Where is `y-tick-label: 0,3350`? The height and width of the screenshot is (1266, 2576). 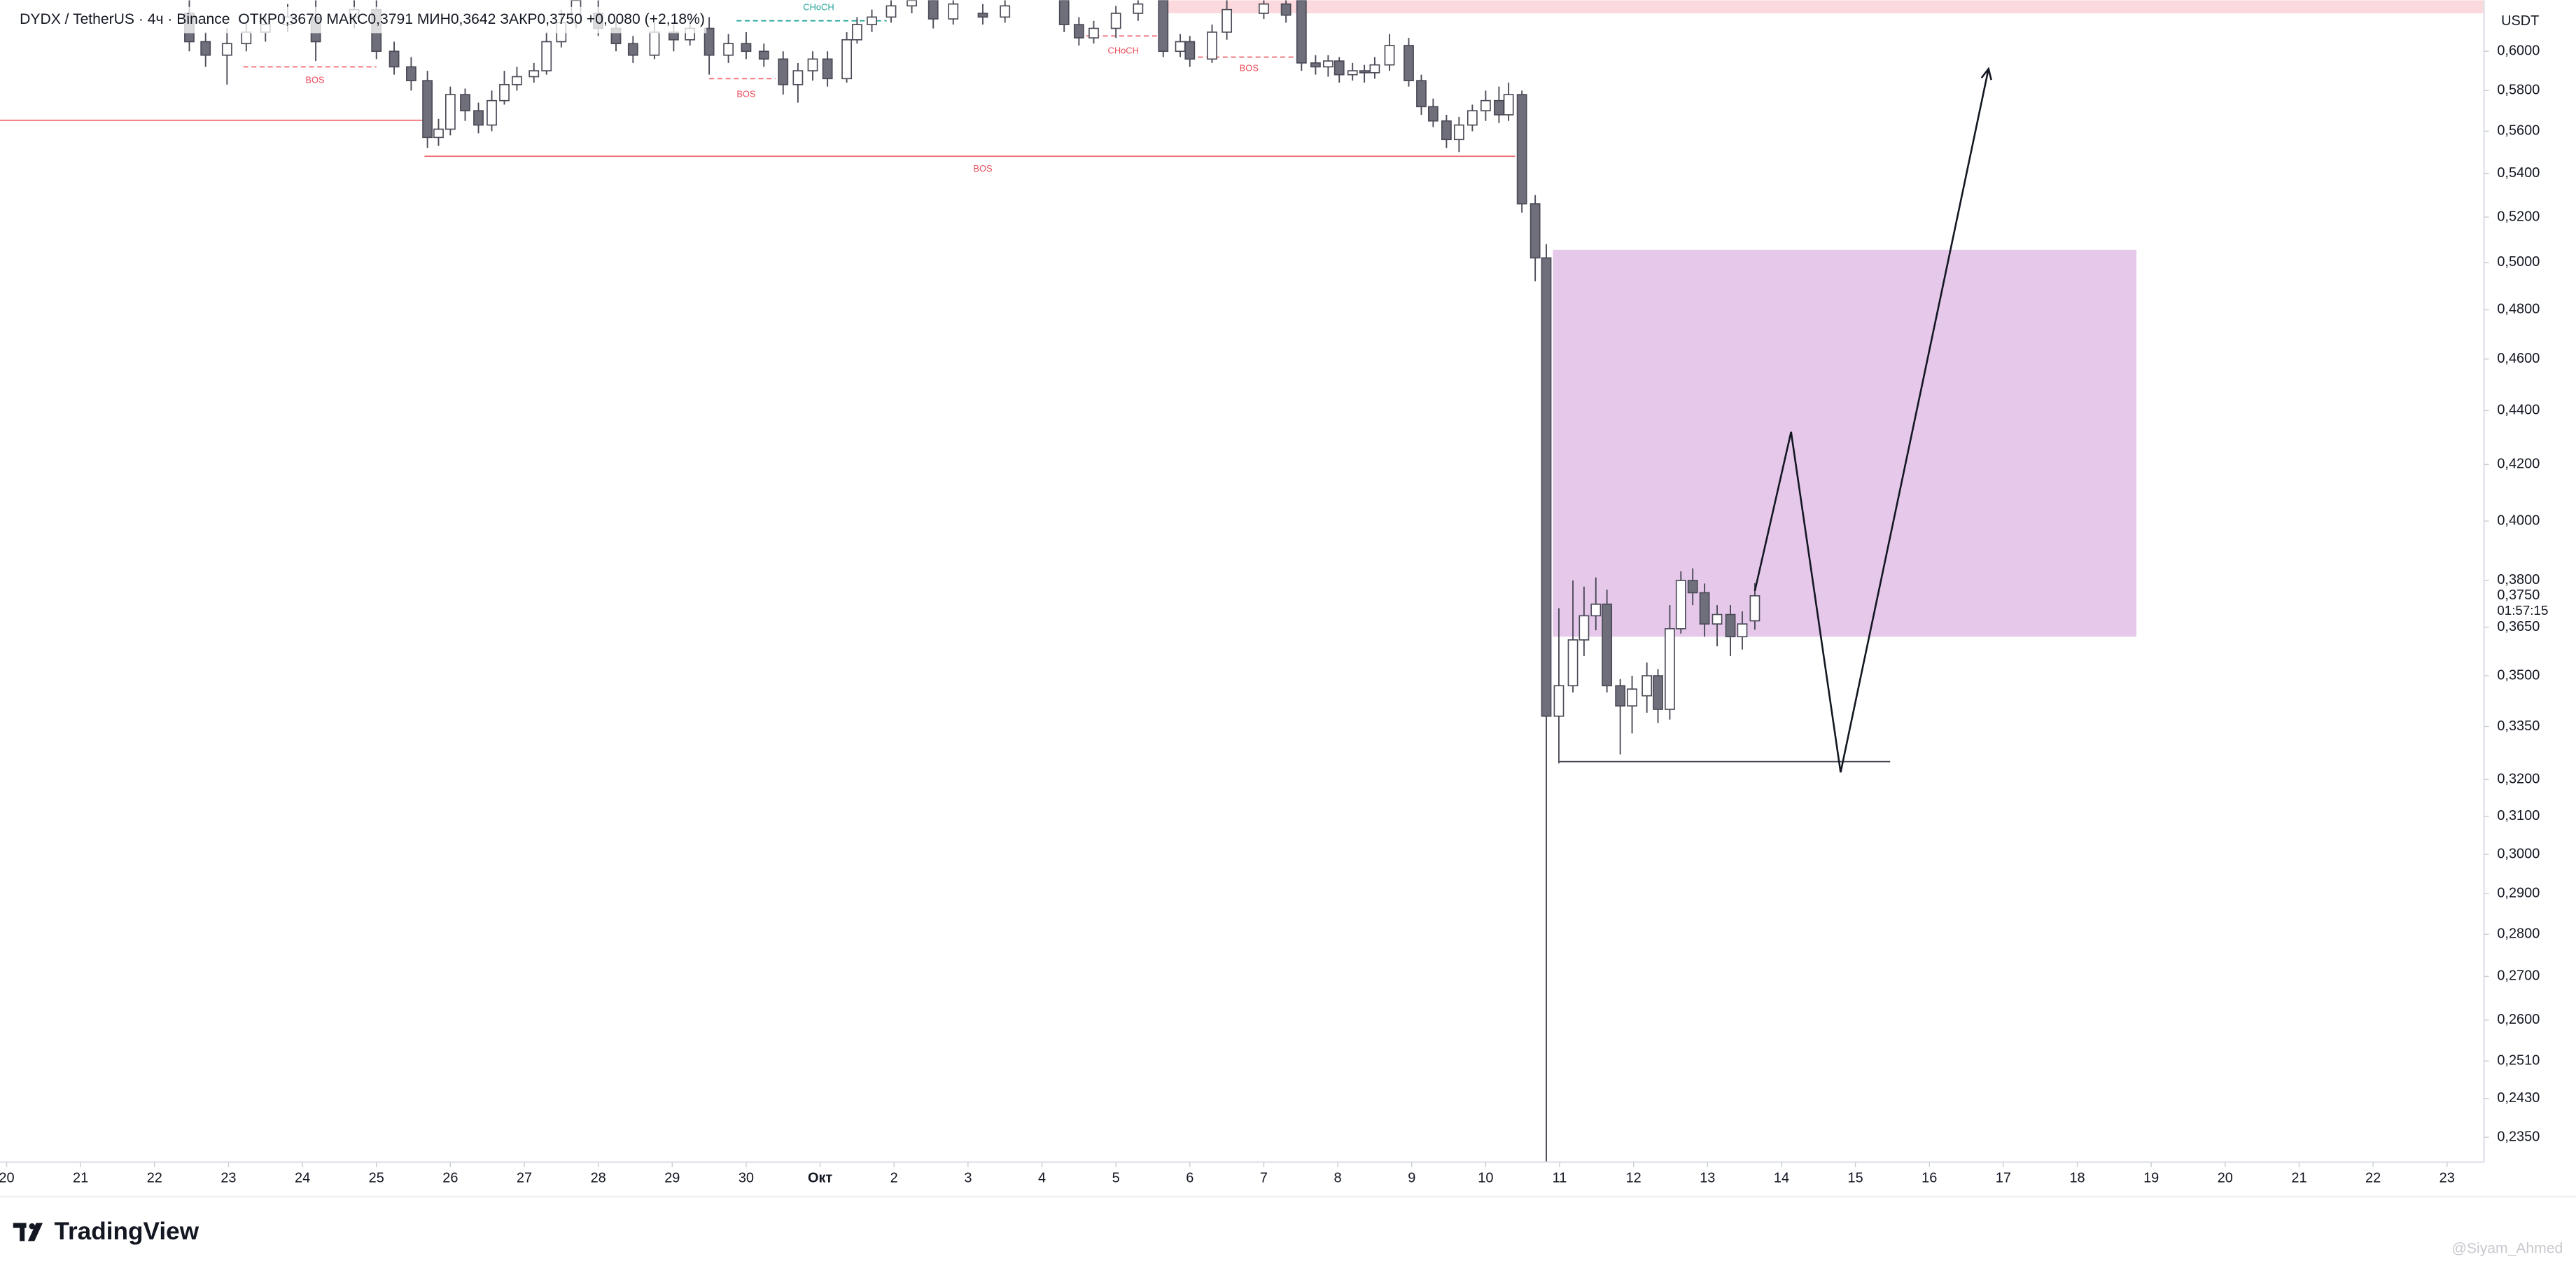
y-tick-label: 0,3350 is located at coordinates (2518, 726).